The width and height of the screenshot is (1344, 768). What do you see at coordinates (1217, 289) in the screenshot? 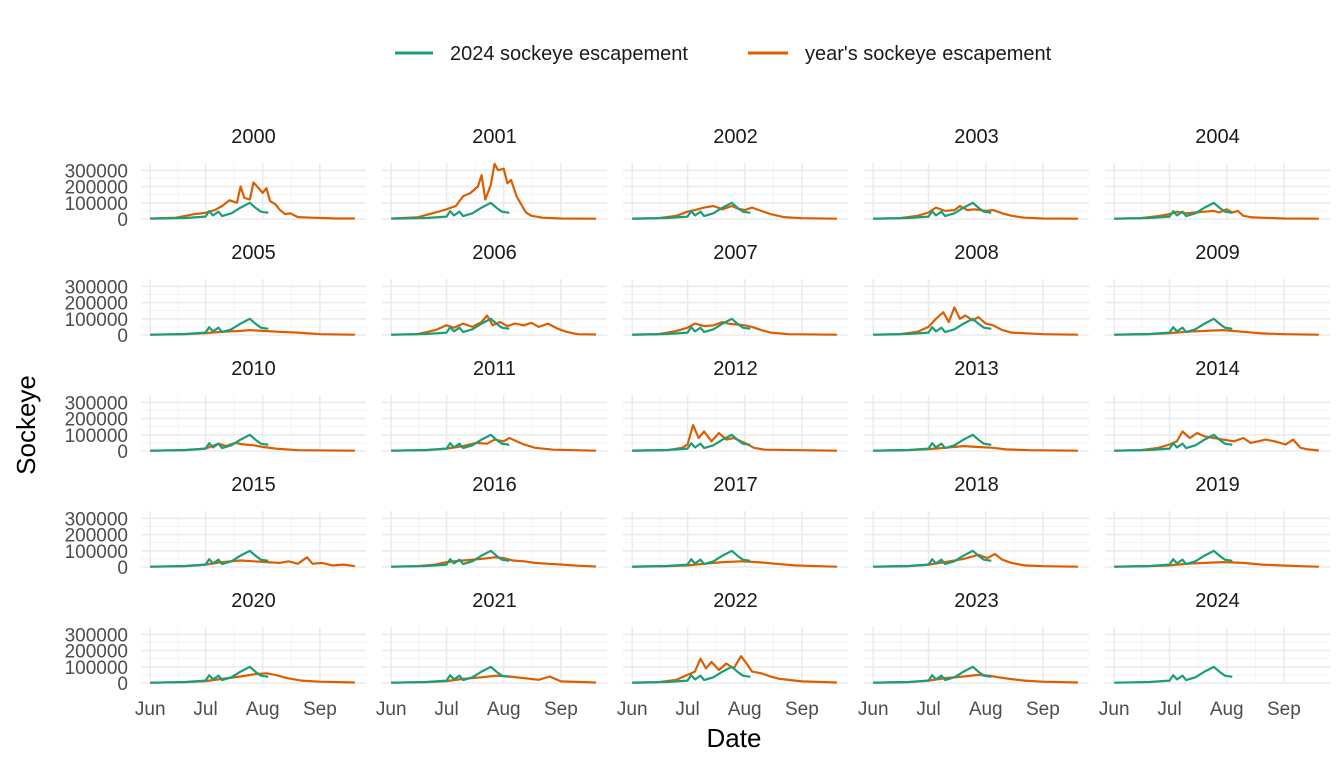
I see `facet-panel: 2009` at bounding box center [1217, 289].